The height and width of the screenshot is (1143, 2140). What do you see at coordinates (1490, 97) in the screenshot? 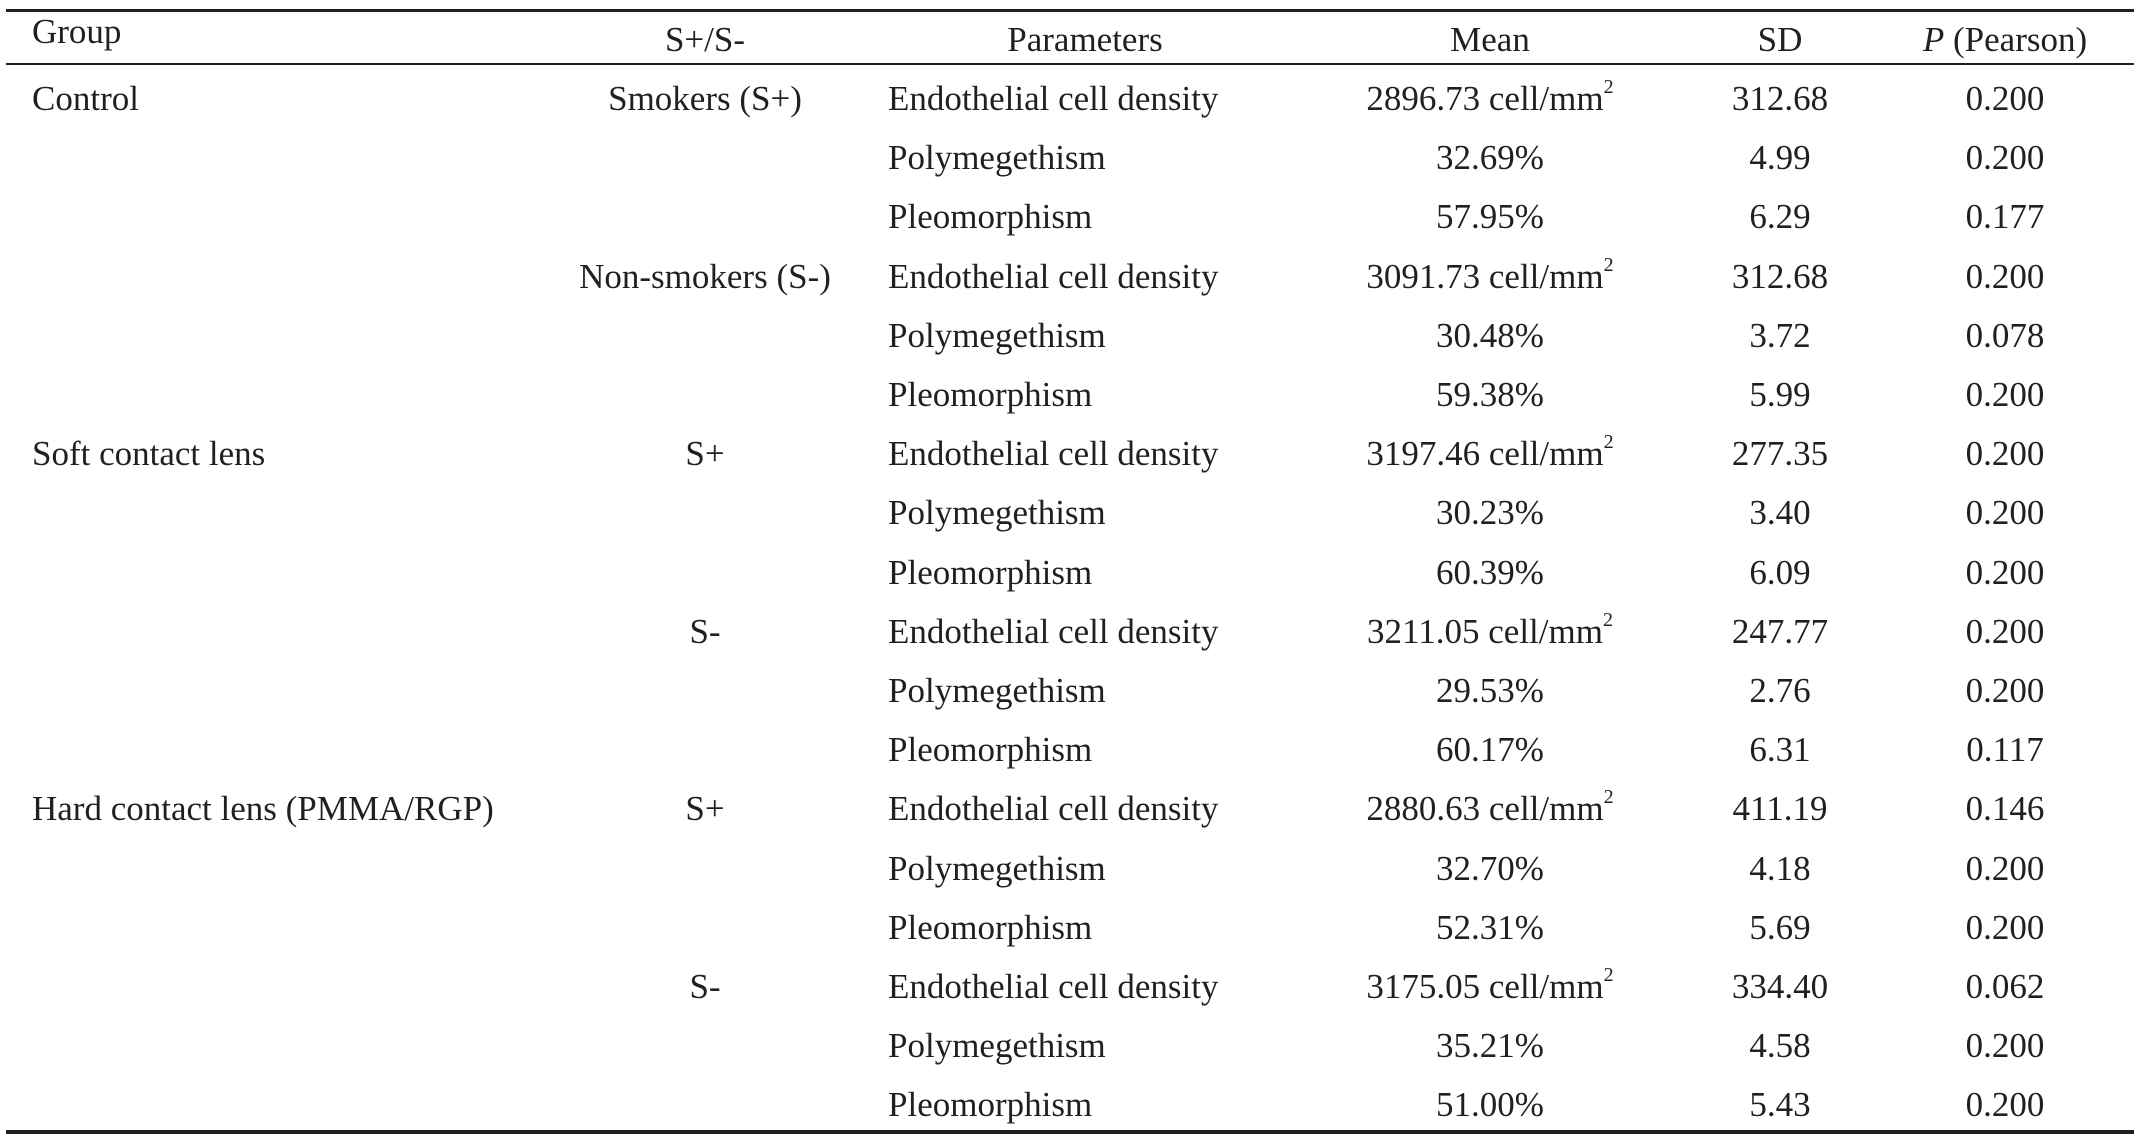
I see `cell-mean: 2896.73 cell/mm2` at bounding box center [1490, 97].